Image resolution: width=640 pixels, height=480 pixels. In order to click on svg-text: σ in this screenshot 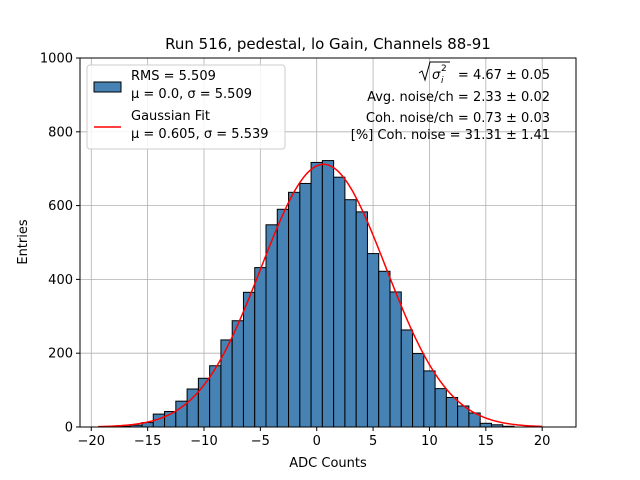, I will do `click(436, 75)`.